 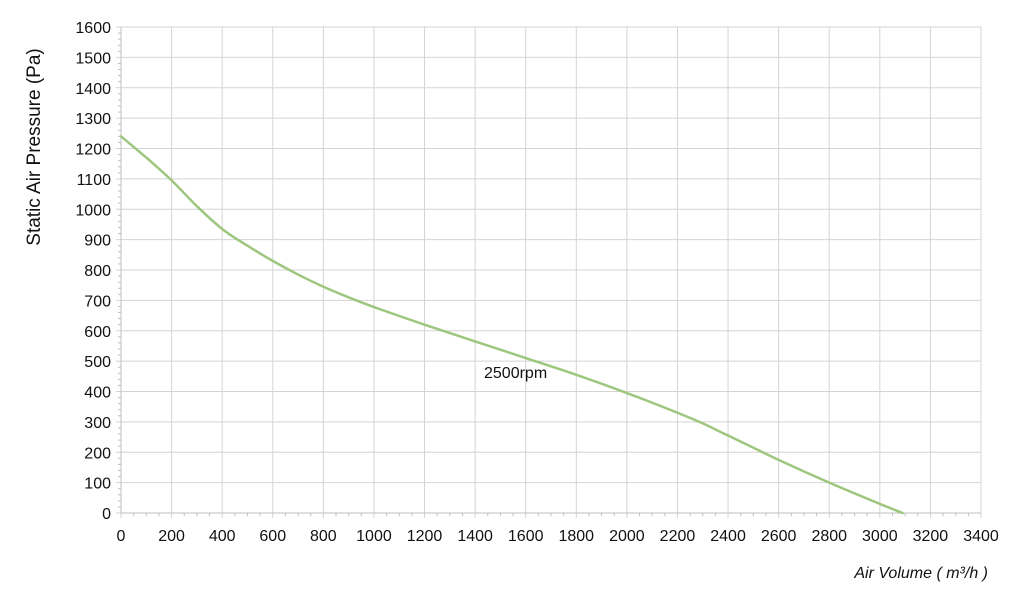 What do you see at coordinates (93, 150) in the screenshot?
I see `y-tick-label: 1200` at bounding box center [93, 150].